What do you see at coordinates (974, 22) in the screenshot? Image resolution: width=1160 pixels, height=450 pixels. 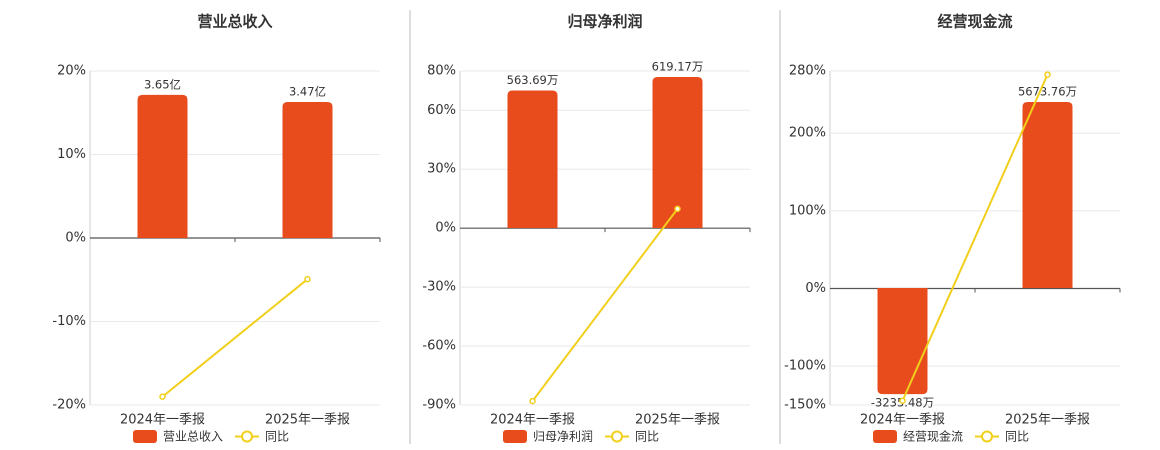 I see `chart-title: 经营现金流` at bounding box center [974, 22].